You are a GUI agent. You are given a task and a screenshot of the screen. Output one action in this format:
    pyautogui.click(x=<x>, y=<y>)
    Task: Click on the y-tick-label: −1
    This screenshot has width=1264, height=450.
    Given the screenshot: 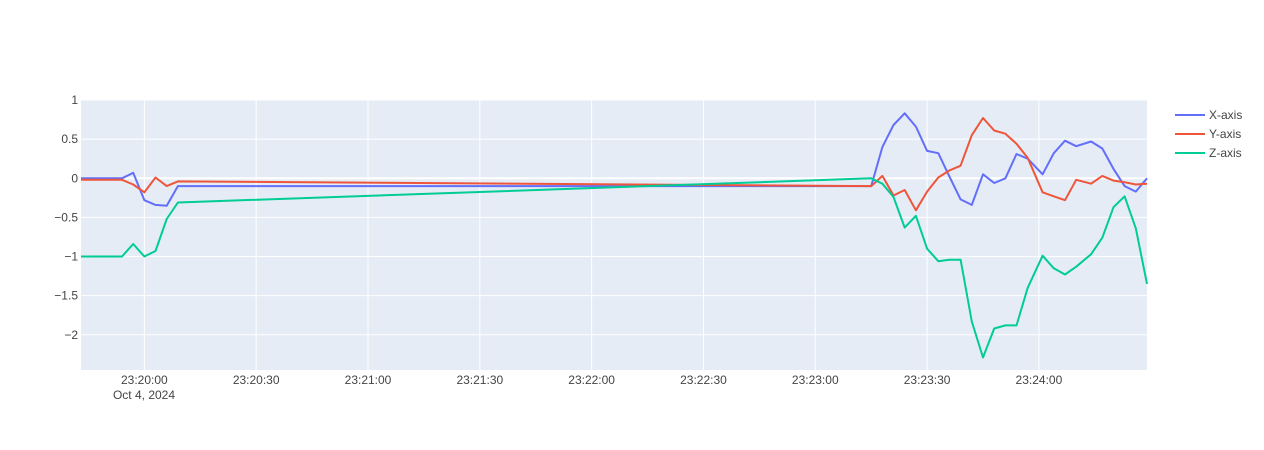 What is the action you would take?
    pyautogui.click(x=71, y=257)
    